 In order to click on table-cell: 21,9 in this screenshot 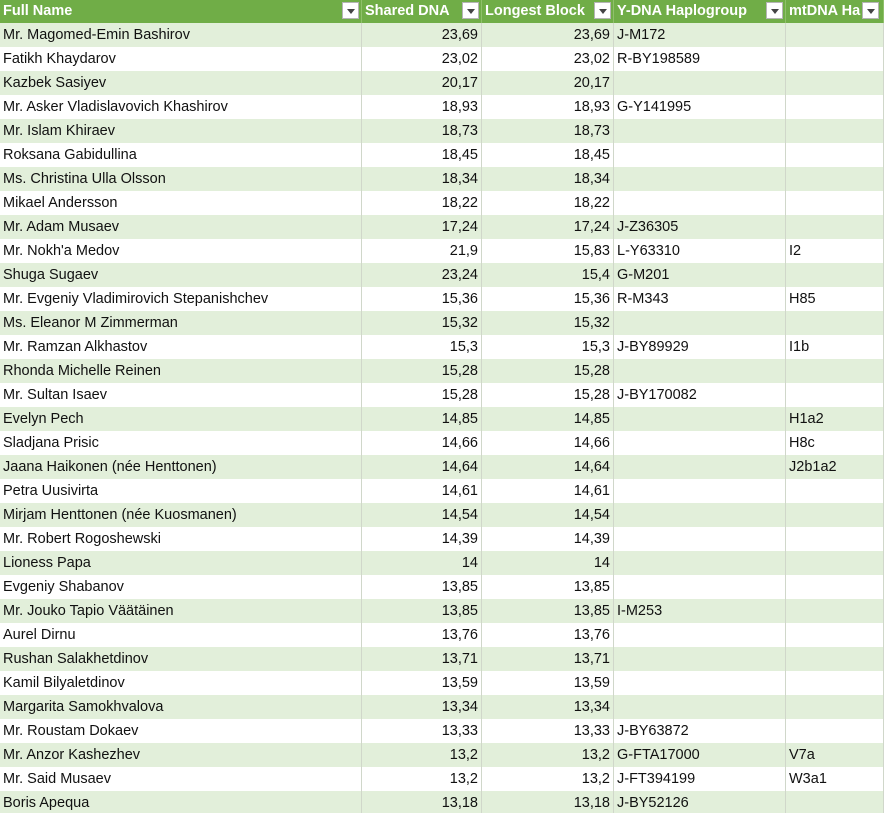, I will do `click(422, 251)`.